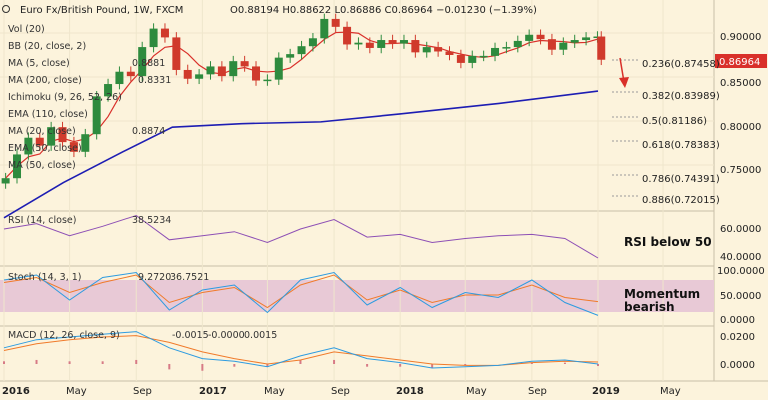  Describe the element at coordinates (737, 320) in the screenshot. I see `stoch-tick-0: 0.0000` at that location.